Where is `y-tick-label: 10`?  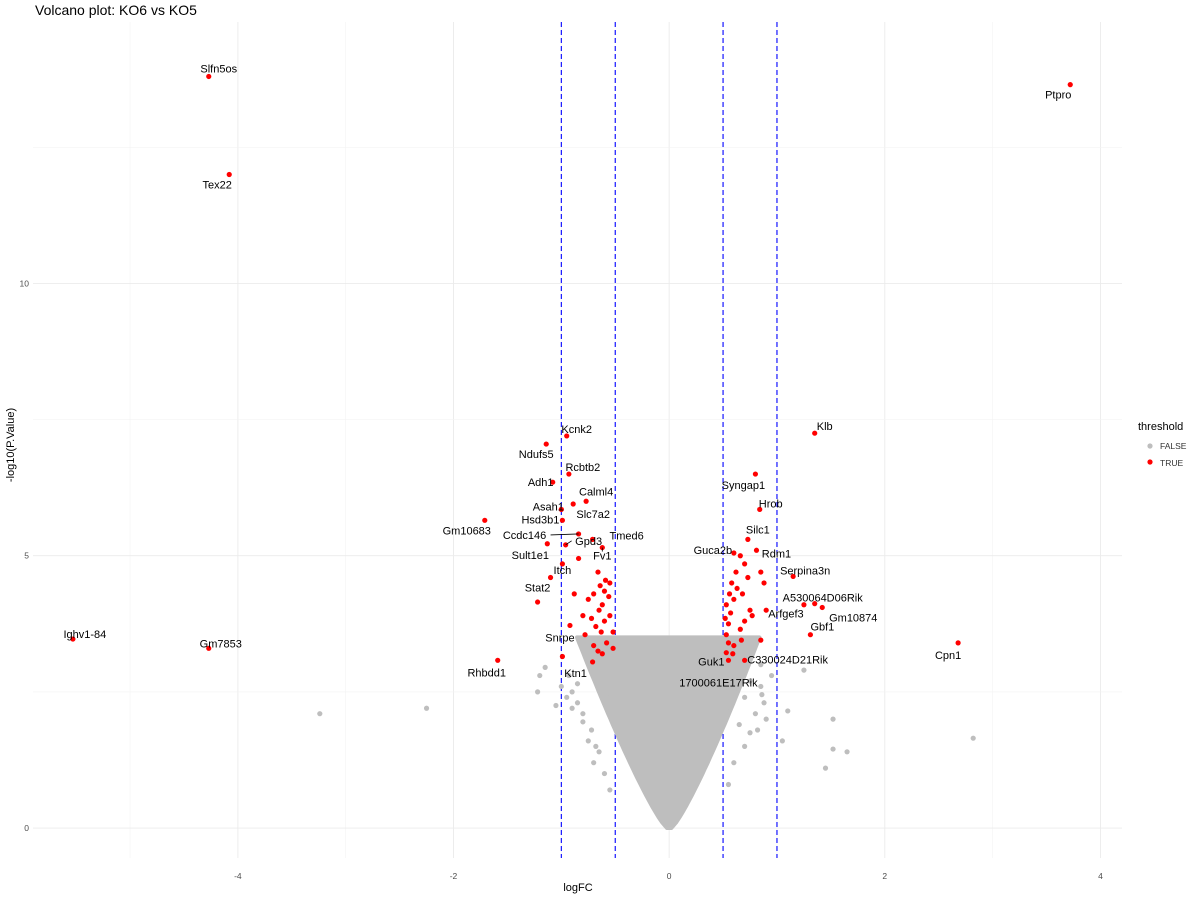 y-tick-label: 10 is located at coordinates (25, 283).